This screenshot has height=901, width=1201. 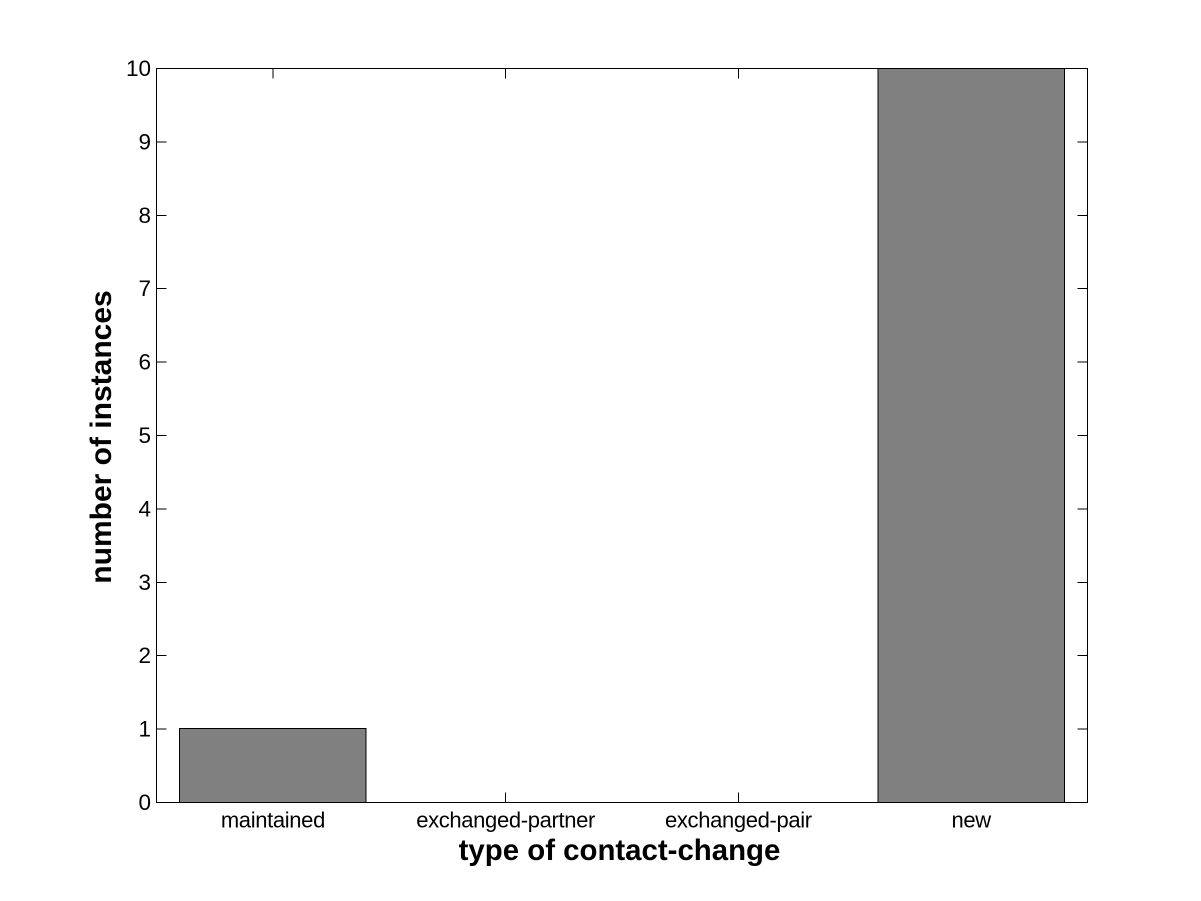 I want to click on svg-text: type of contact-change, so click(x=620, y=850).